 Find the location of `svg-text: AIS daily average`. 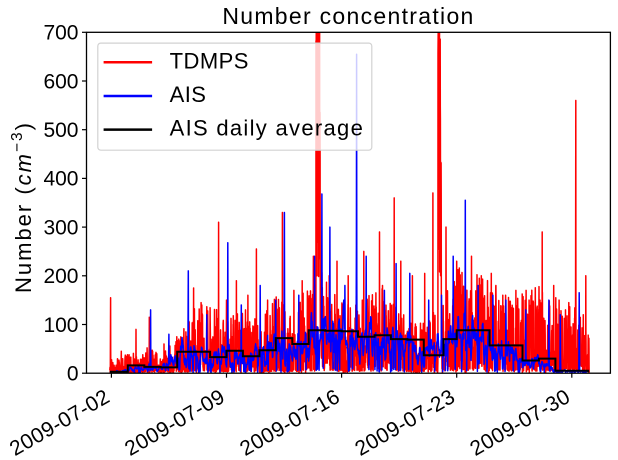

svg-text: AIS daily average is located at coordinates (267, 127).